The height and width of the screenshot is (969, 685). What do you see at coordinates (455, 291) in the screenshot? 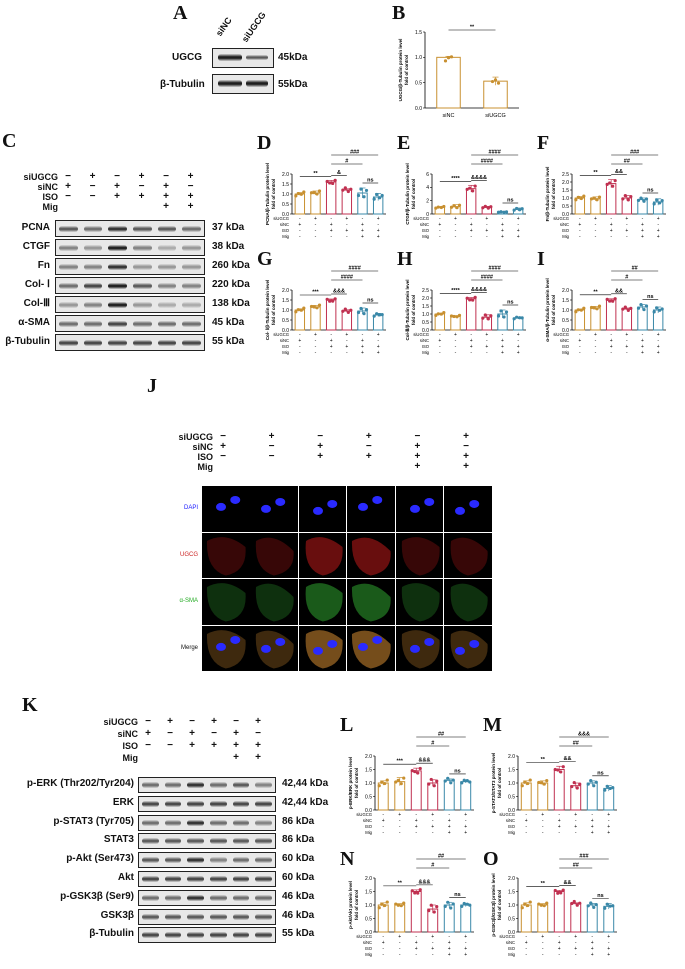
I see `significance-label: ****` at bounding box center [455, 291].